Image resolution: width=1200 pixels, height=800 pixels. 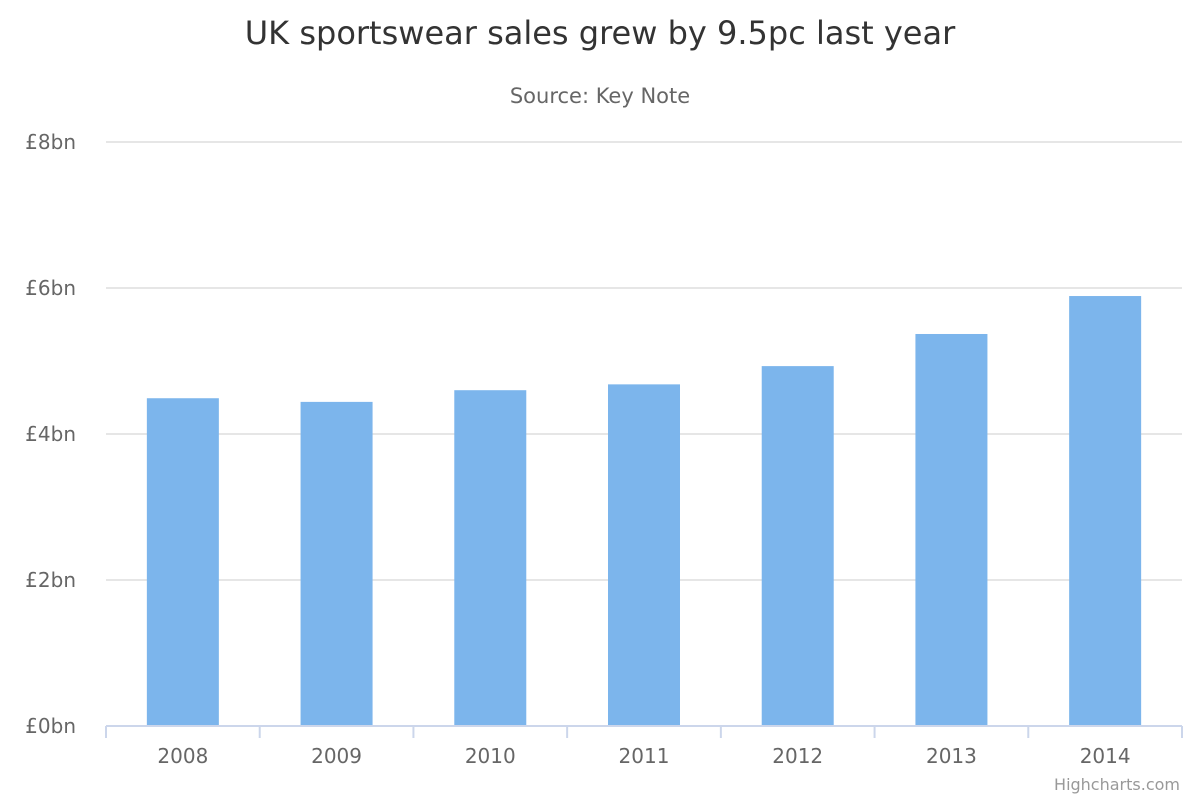 What do you see at coordinates (951, 756) in the screenshot?
I see `x-tick-label: 2013` at bounding box center [951, 756].